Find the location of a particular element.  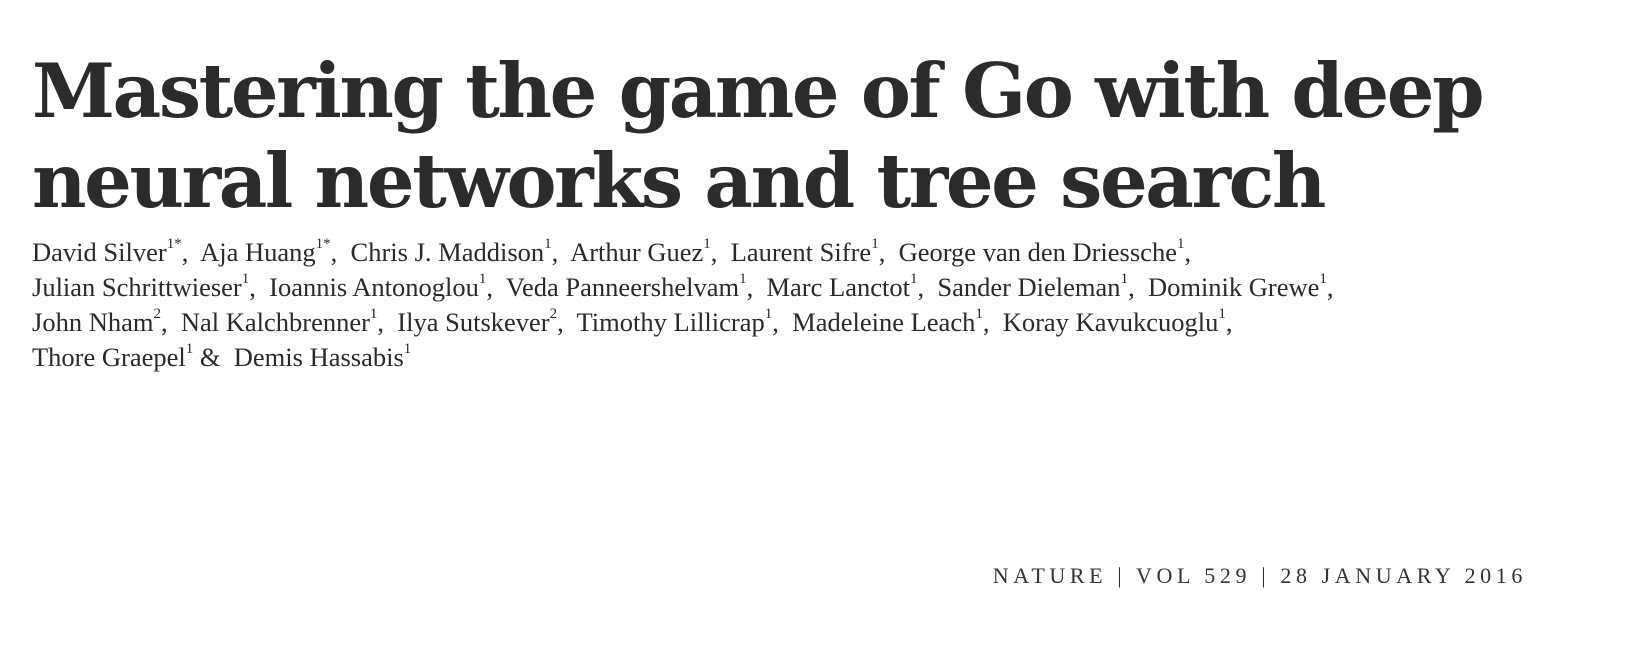

author-16: Timothy Lillicrap1 is located at coordinates (675, 322).